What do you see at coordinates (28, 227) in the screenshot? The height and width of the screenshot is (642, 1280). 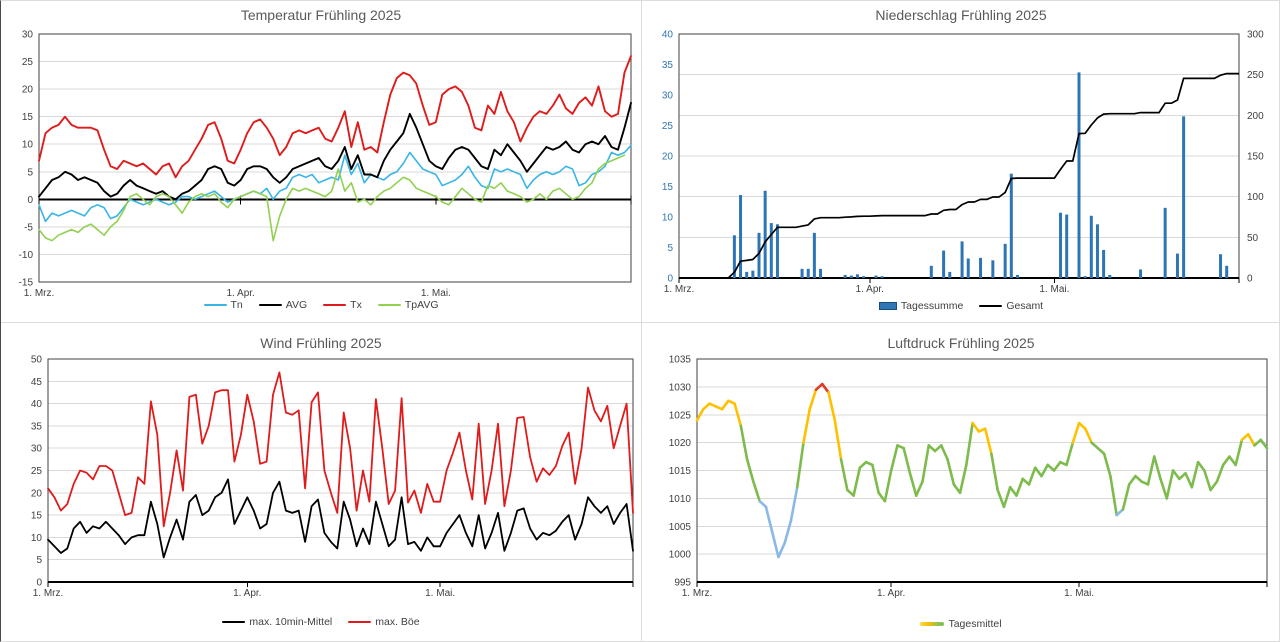 I see `svg-text: -5` at bounding box center [28, 227].